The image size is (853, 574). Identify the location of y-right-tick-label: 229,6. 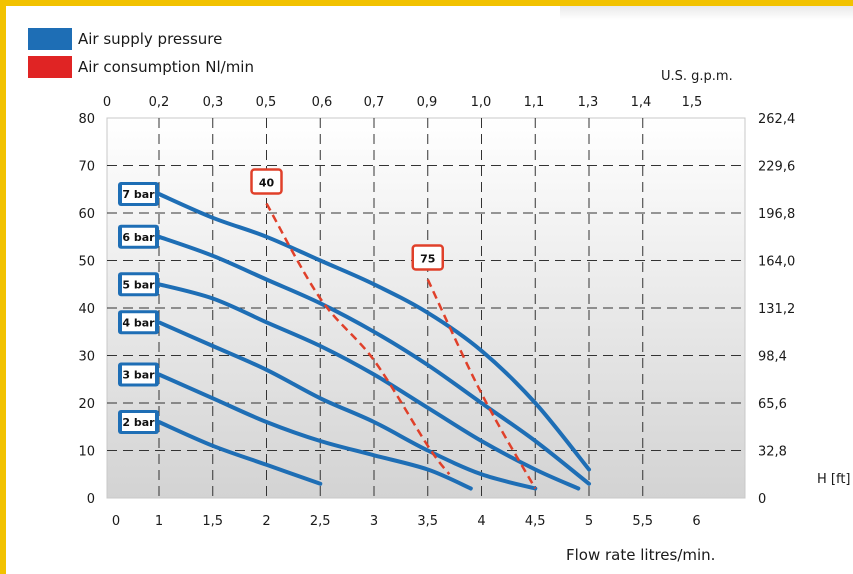
(776, 167).